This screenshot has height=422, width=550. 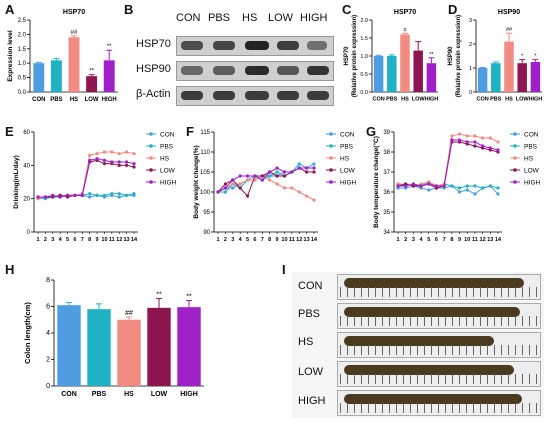 What do you see at coordinates (309, 314) in the screenshot?
I see `photo-row-label: PBS` at bounding box center [309, 314].